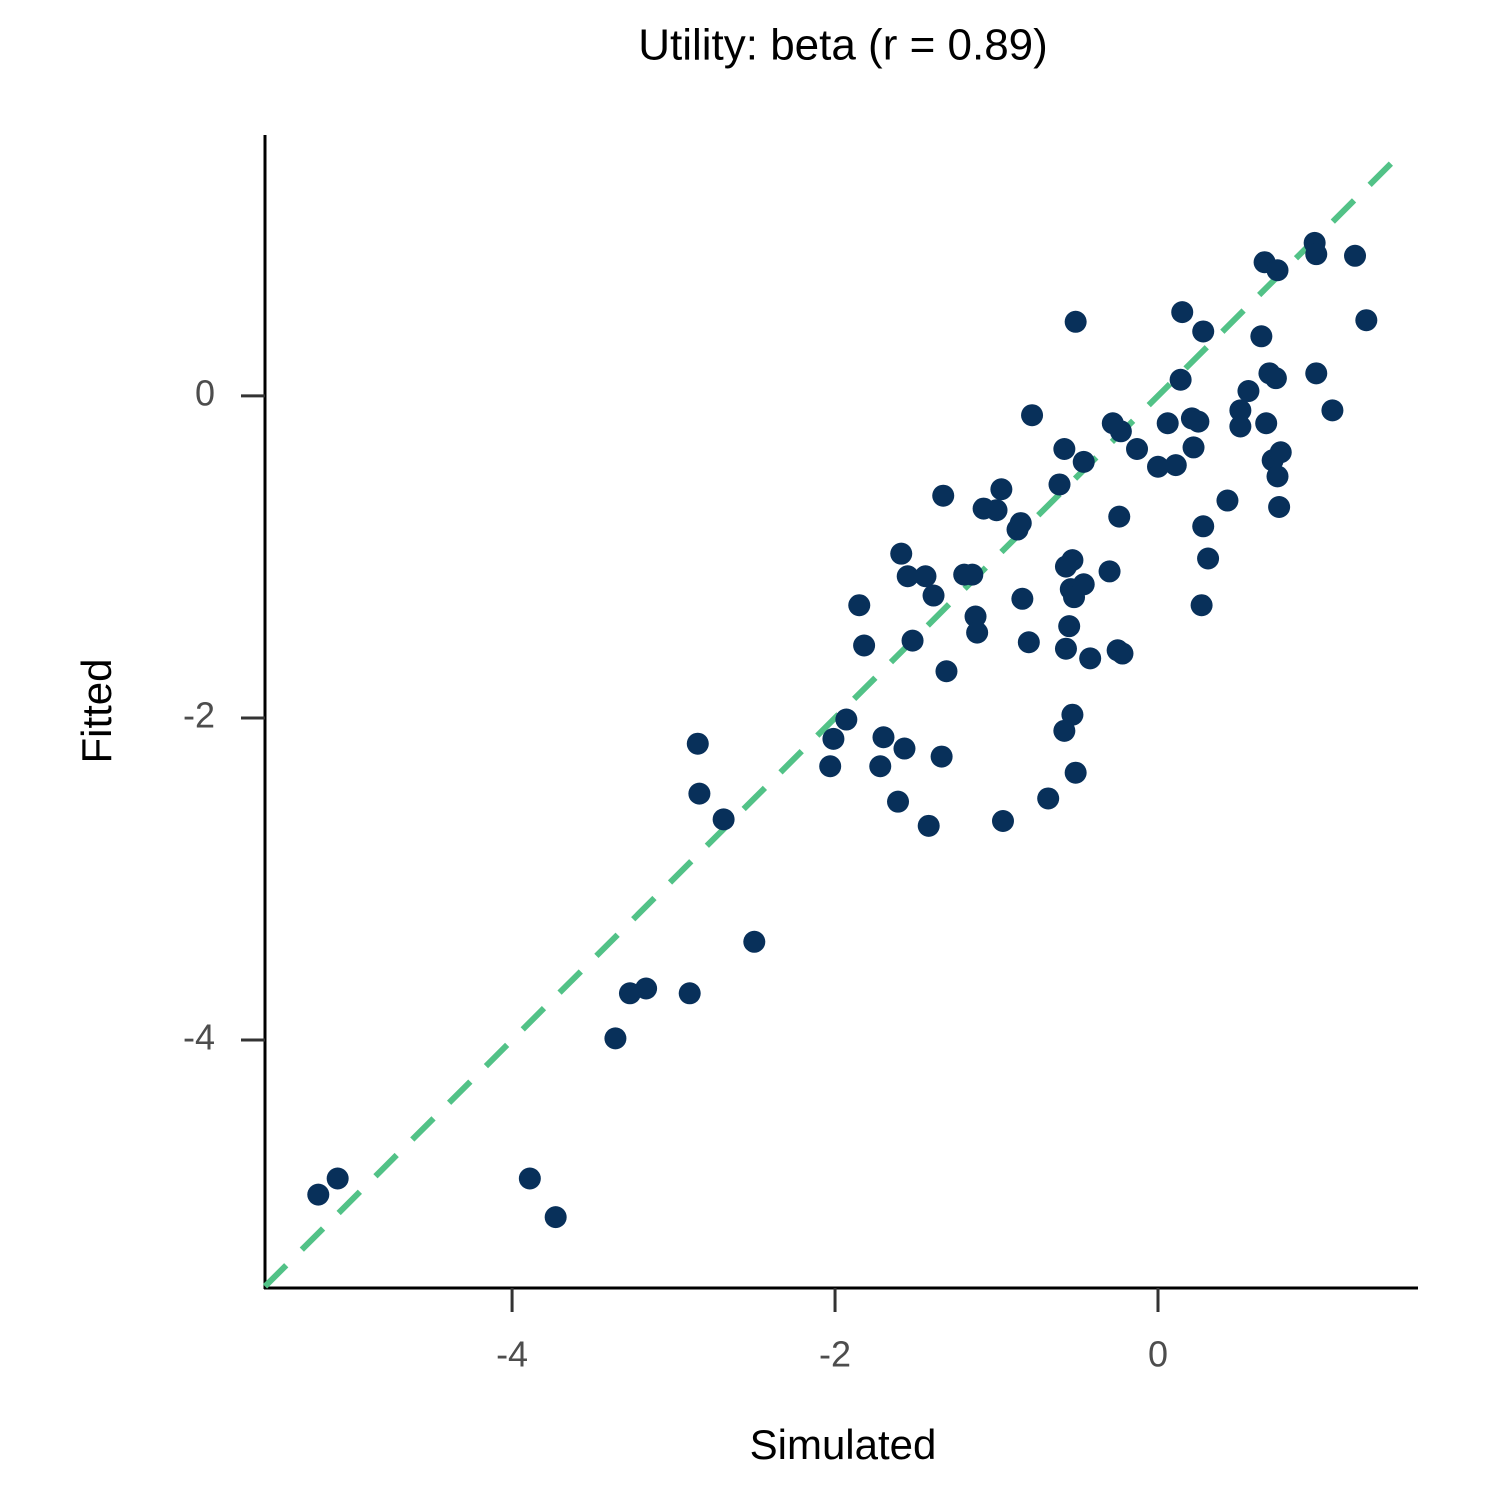 The height and width of the screenshot is (1500, 1500). Describe the element at coordinates (96, 710) in the screenshot. I see `y-axis-label: Fitted` at that location.